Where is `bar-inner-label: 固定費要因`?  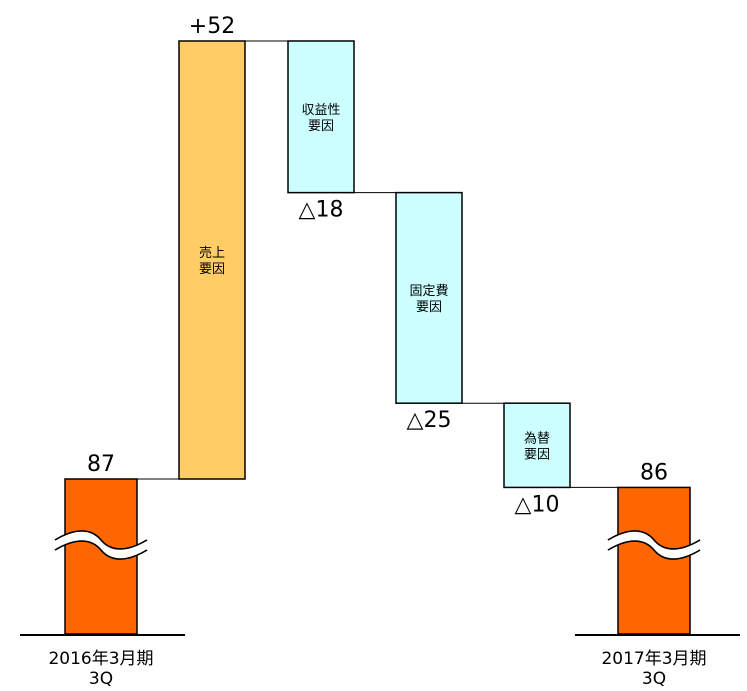
bar-inner-label: 固定費要因 is located at coordinates (428, 299).